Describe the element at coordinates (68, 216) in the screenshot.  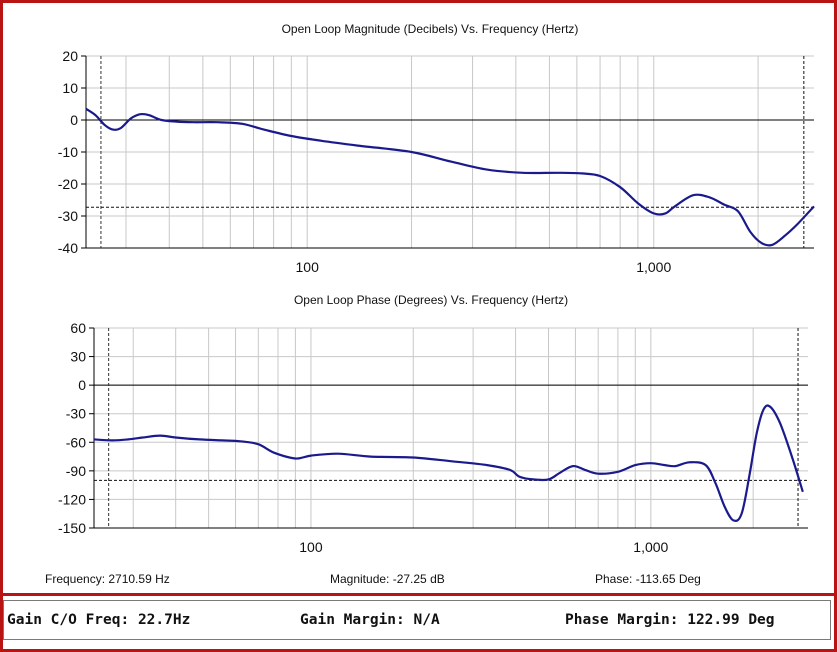
I see `magnitude-y-tick-label: -30` at that location.